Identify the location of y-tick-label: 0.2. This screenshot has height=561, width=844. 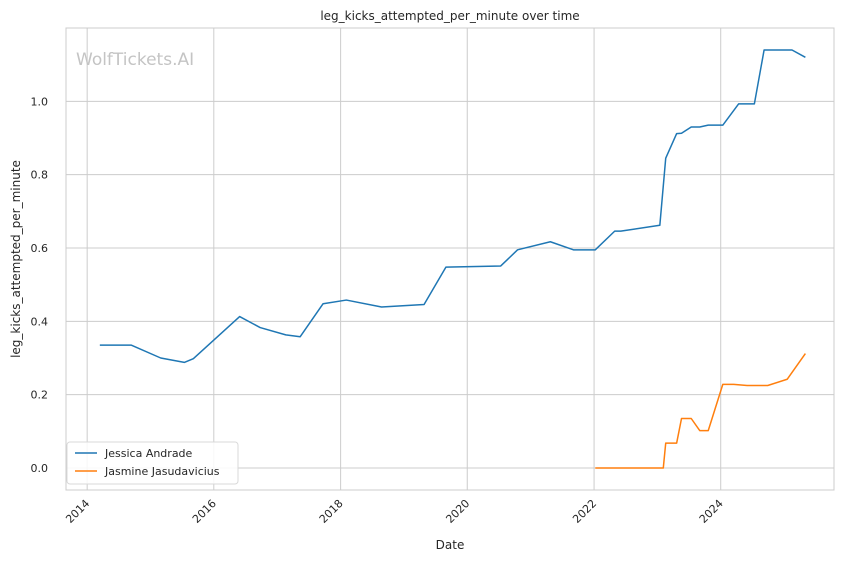
(40, 395).